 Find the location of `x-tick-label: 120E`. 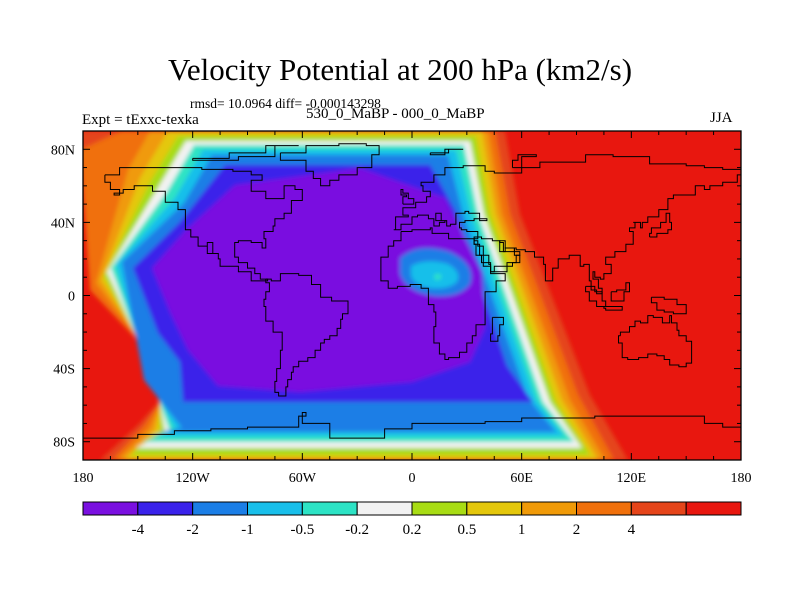

x-tick-label: 120E is located at coordinates (632, 478).